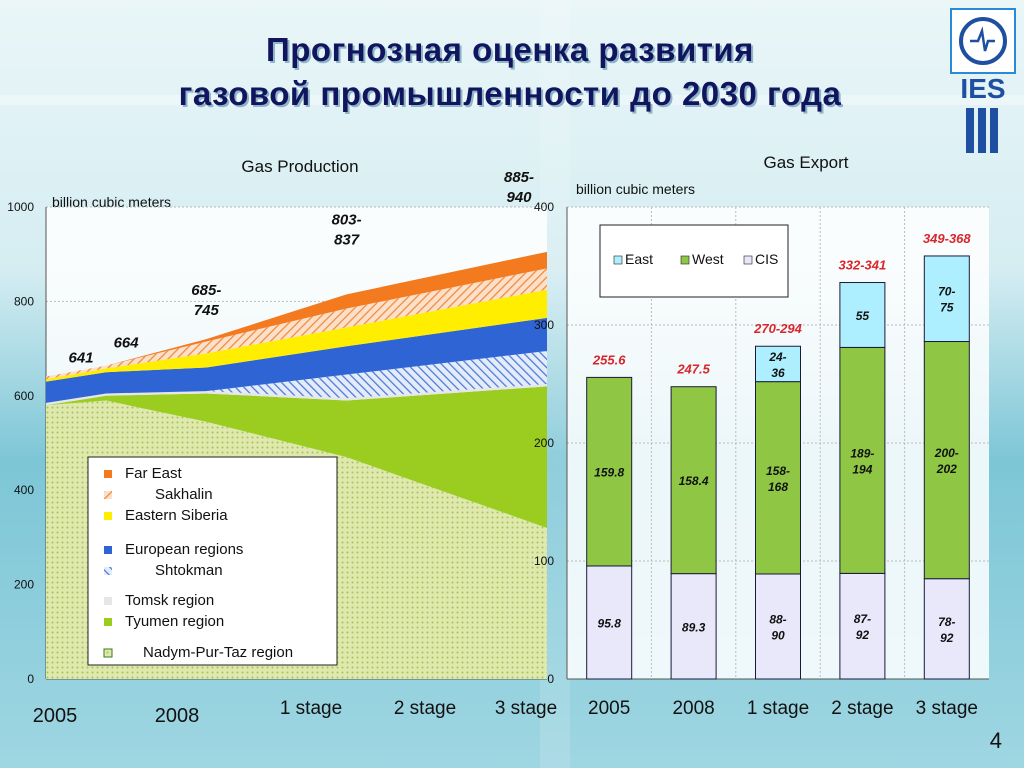 This screenshot has height=768, width=1024. I want to click on export-title: Gas Export, so click(805, 162).